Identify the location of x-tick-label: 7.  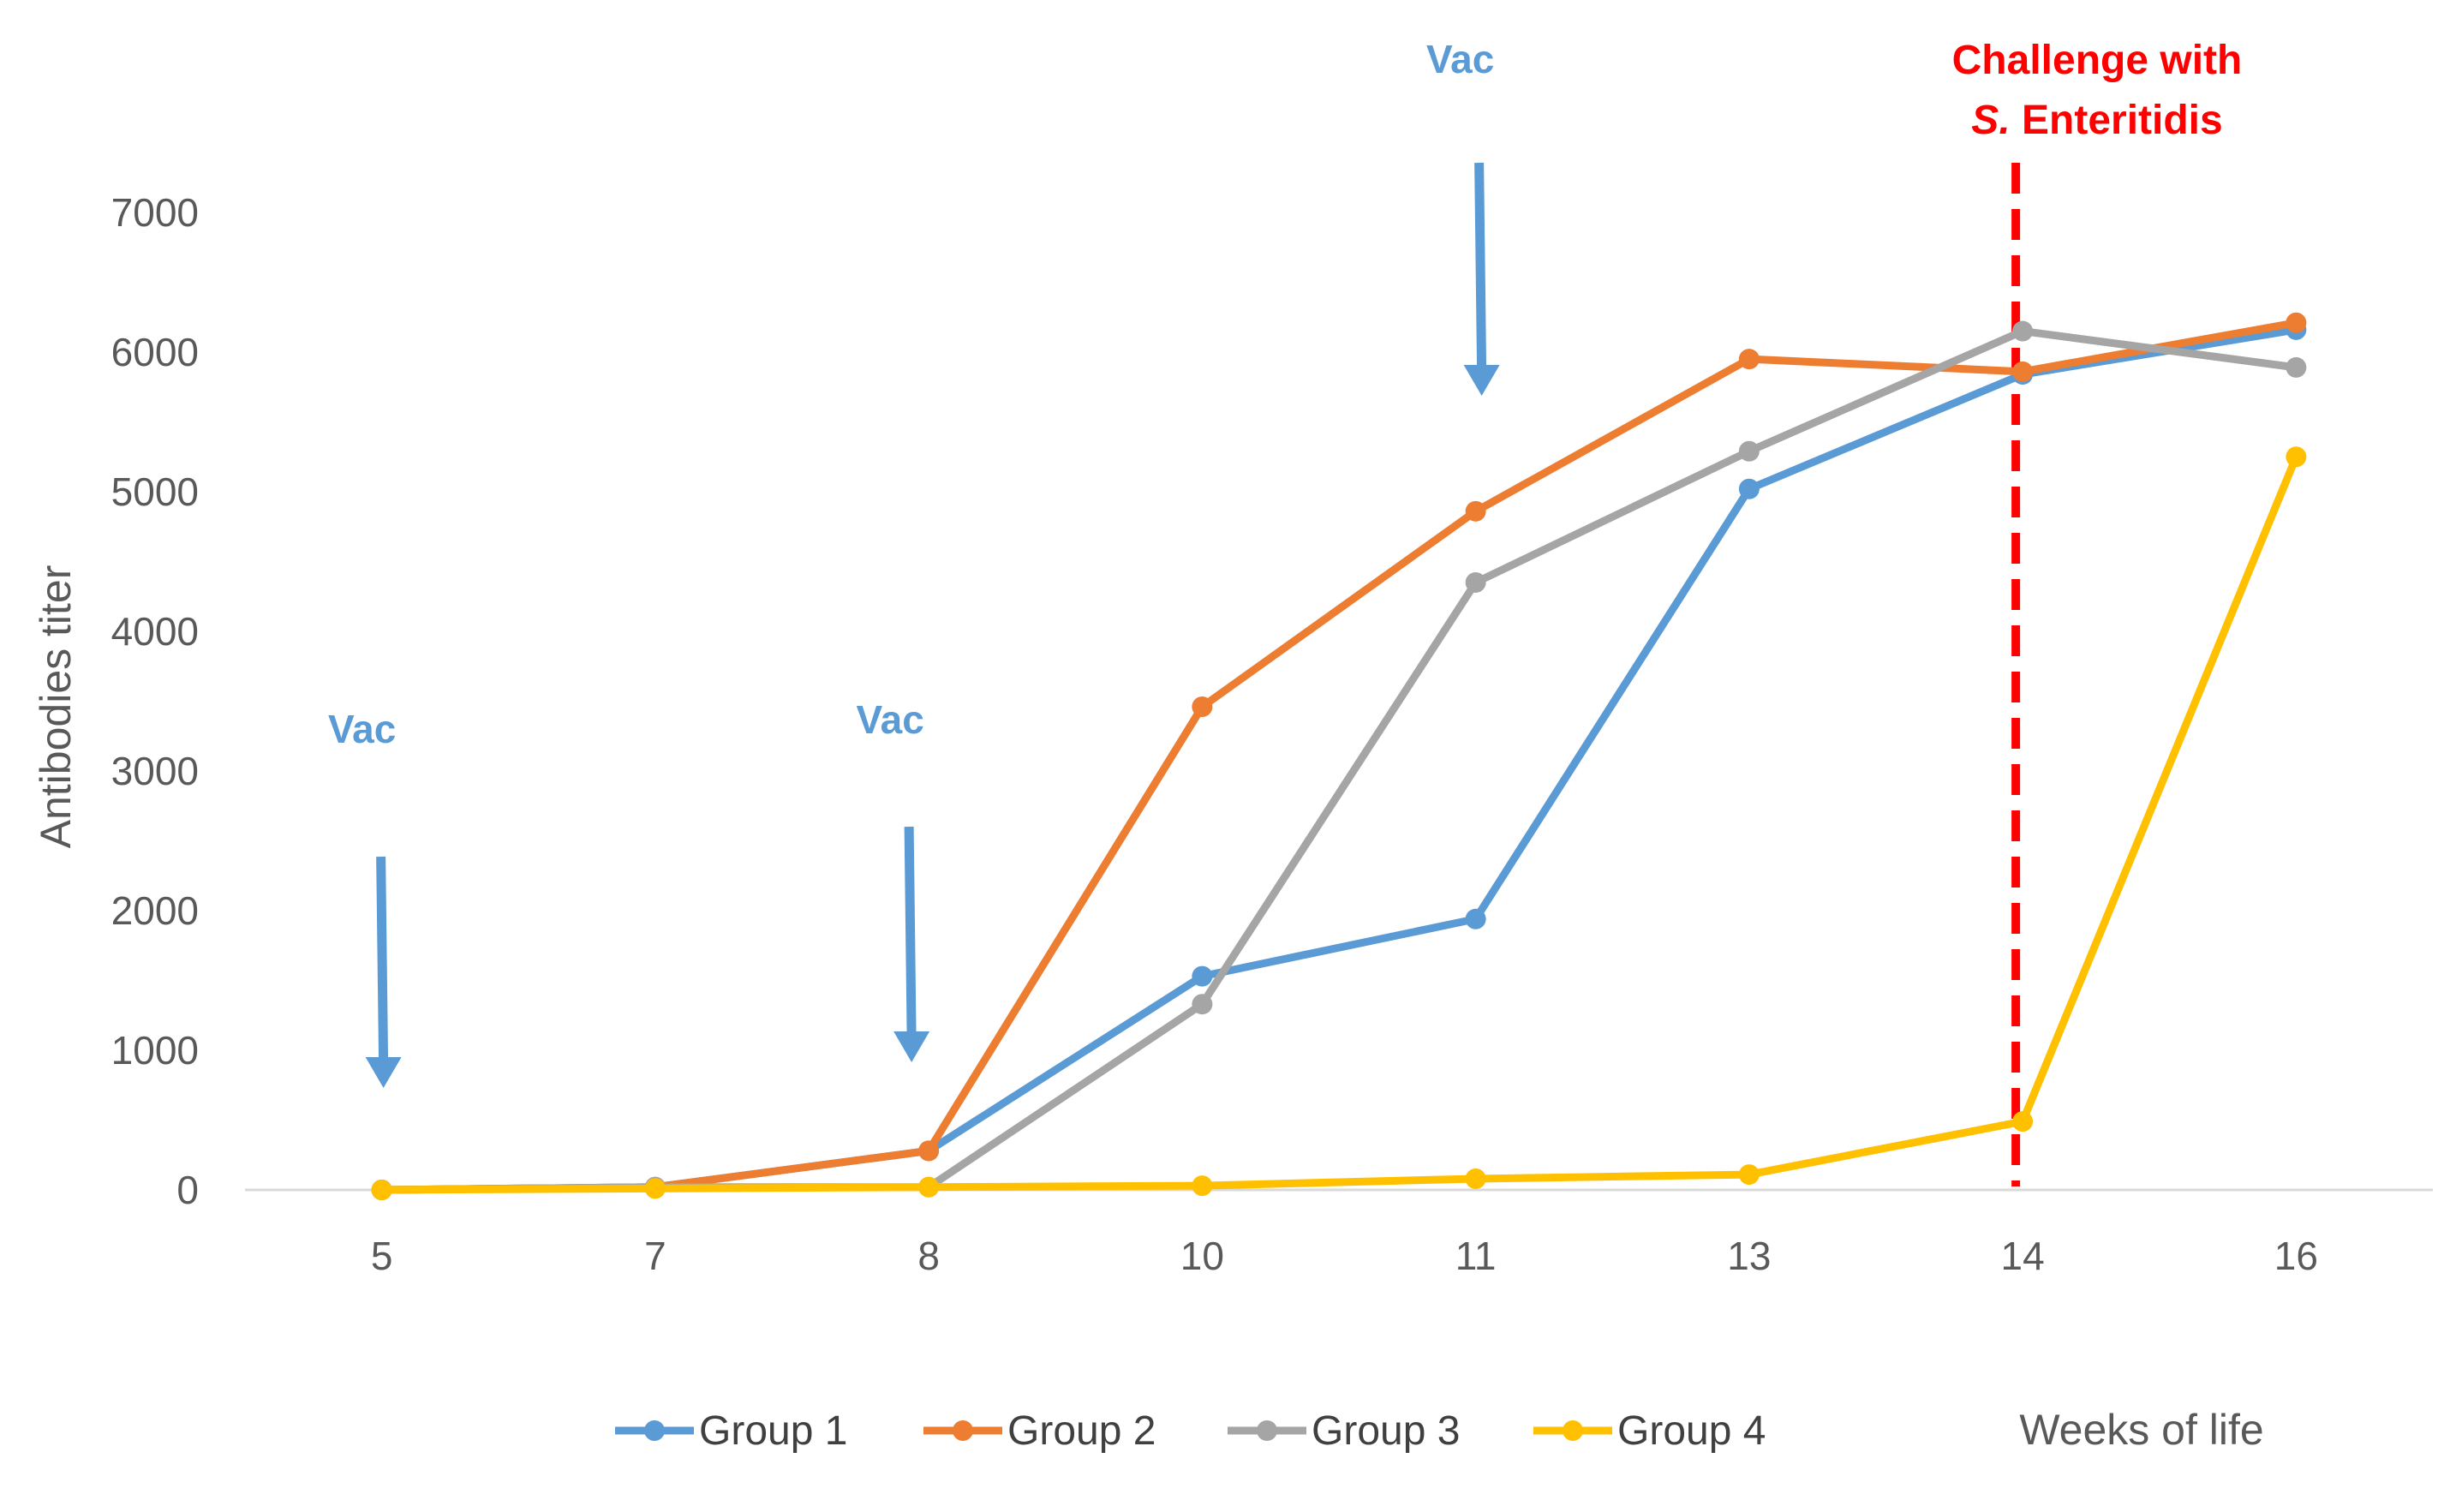
(655, 1256).